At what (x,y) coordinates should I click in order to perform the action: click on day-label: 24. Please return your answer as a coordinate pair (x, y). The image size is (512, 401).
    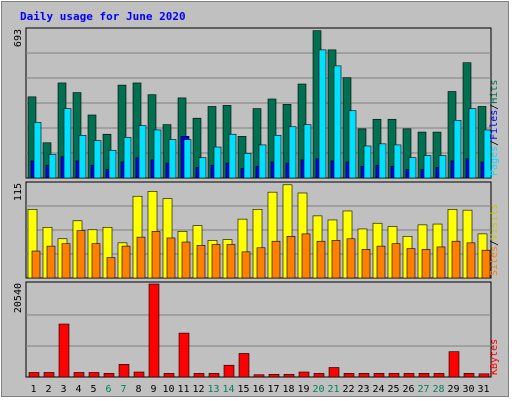
    Looking at the image, I should click on (378, 389).